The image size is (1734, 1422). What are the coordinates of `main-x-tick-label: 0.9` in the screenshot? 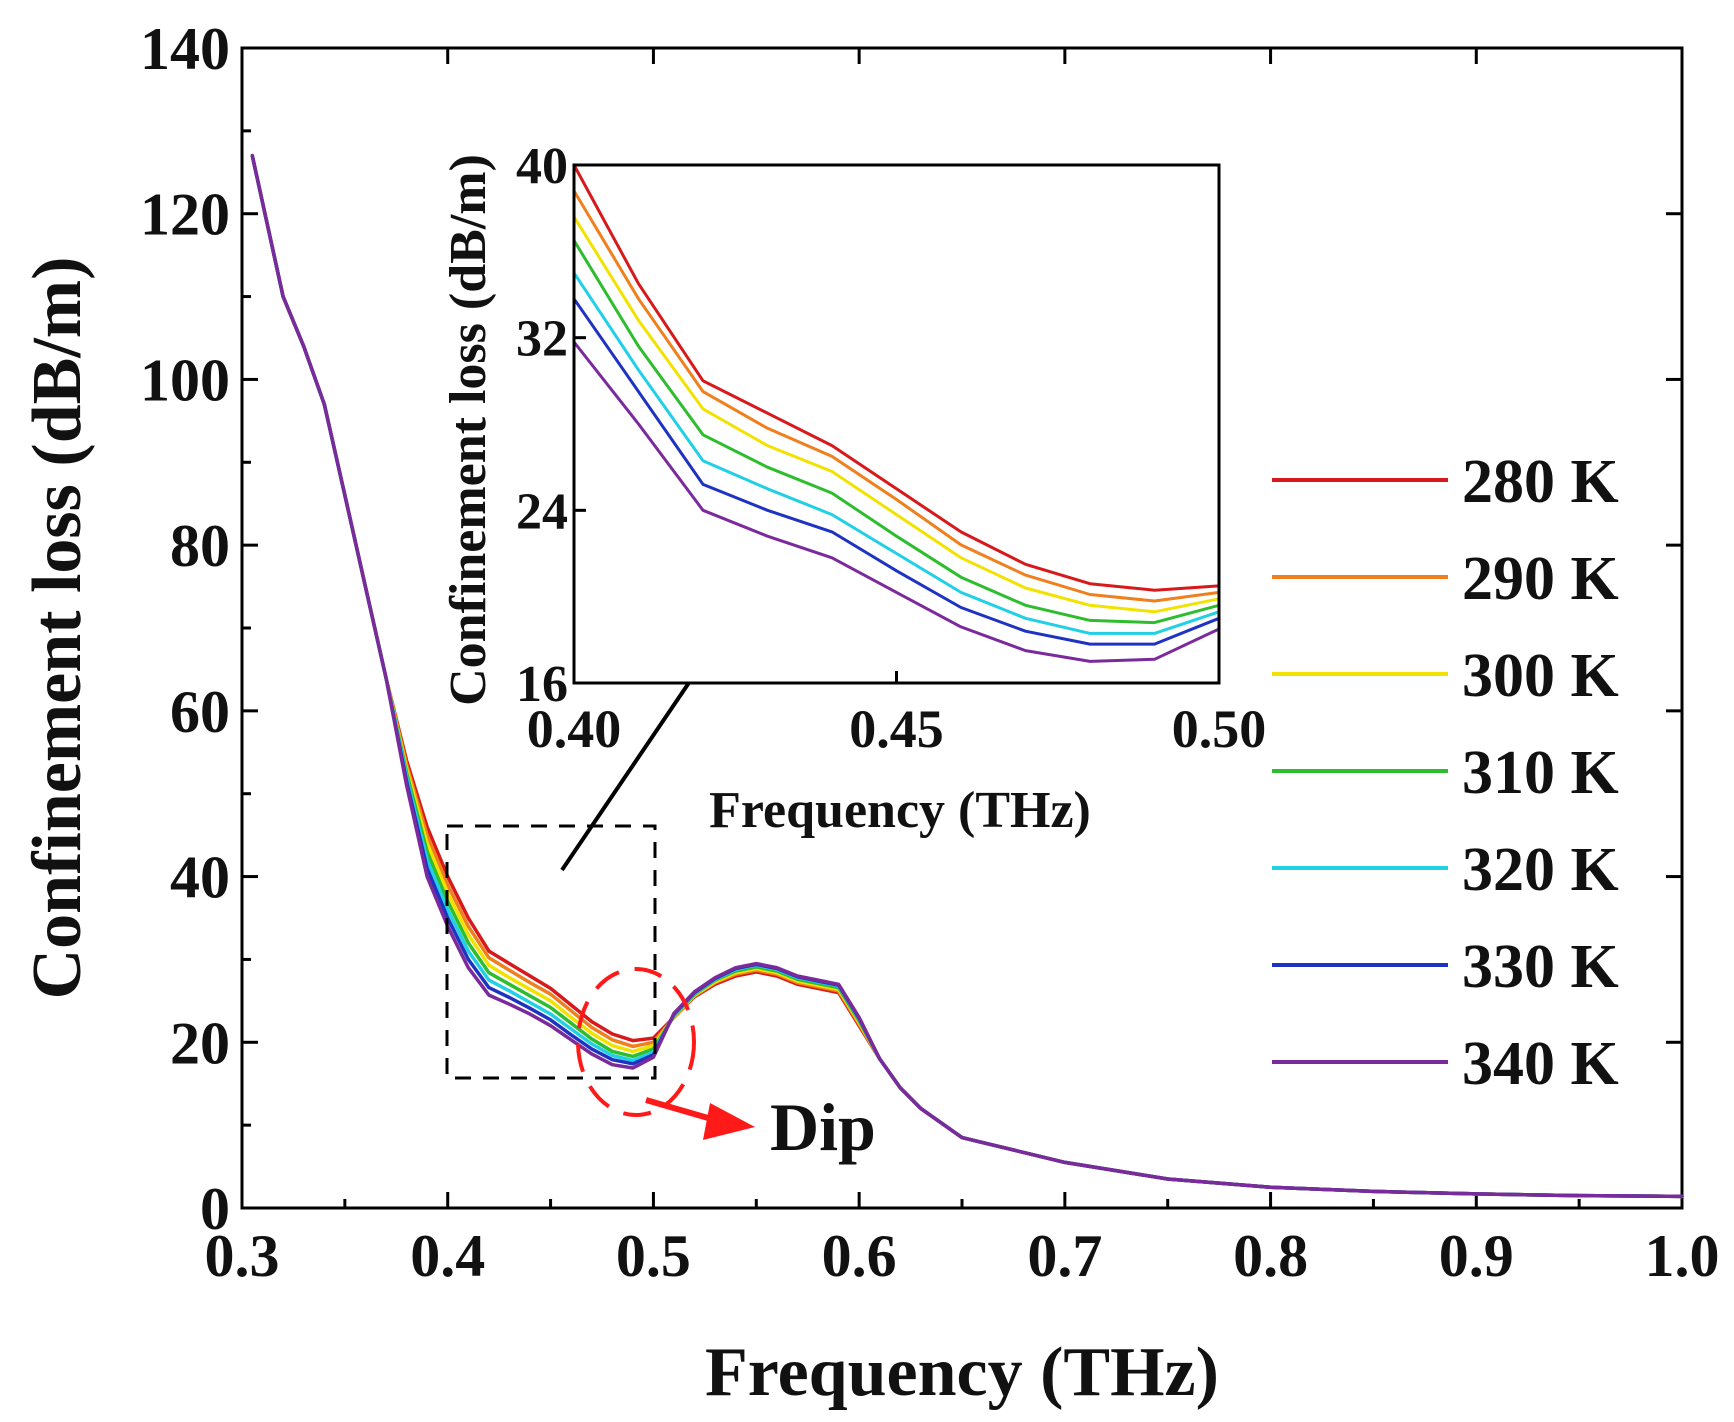 It's located at (1476, 1256).